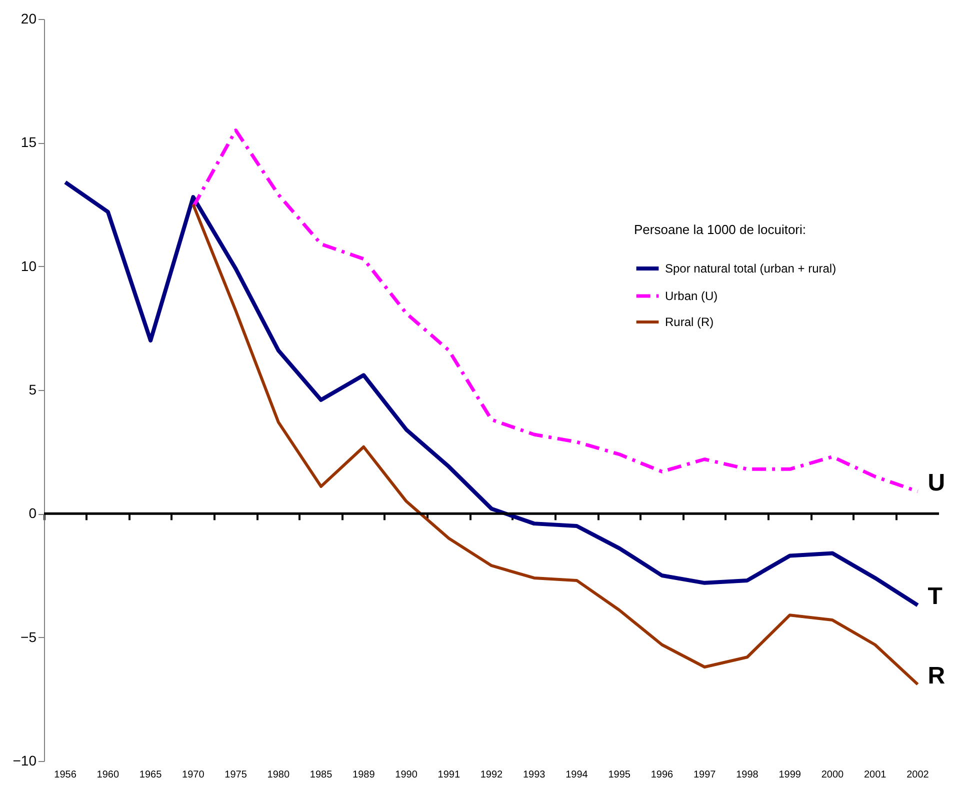  I want to click on x-tick-label: 1995, so click(619, 775).